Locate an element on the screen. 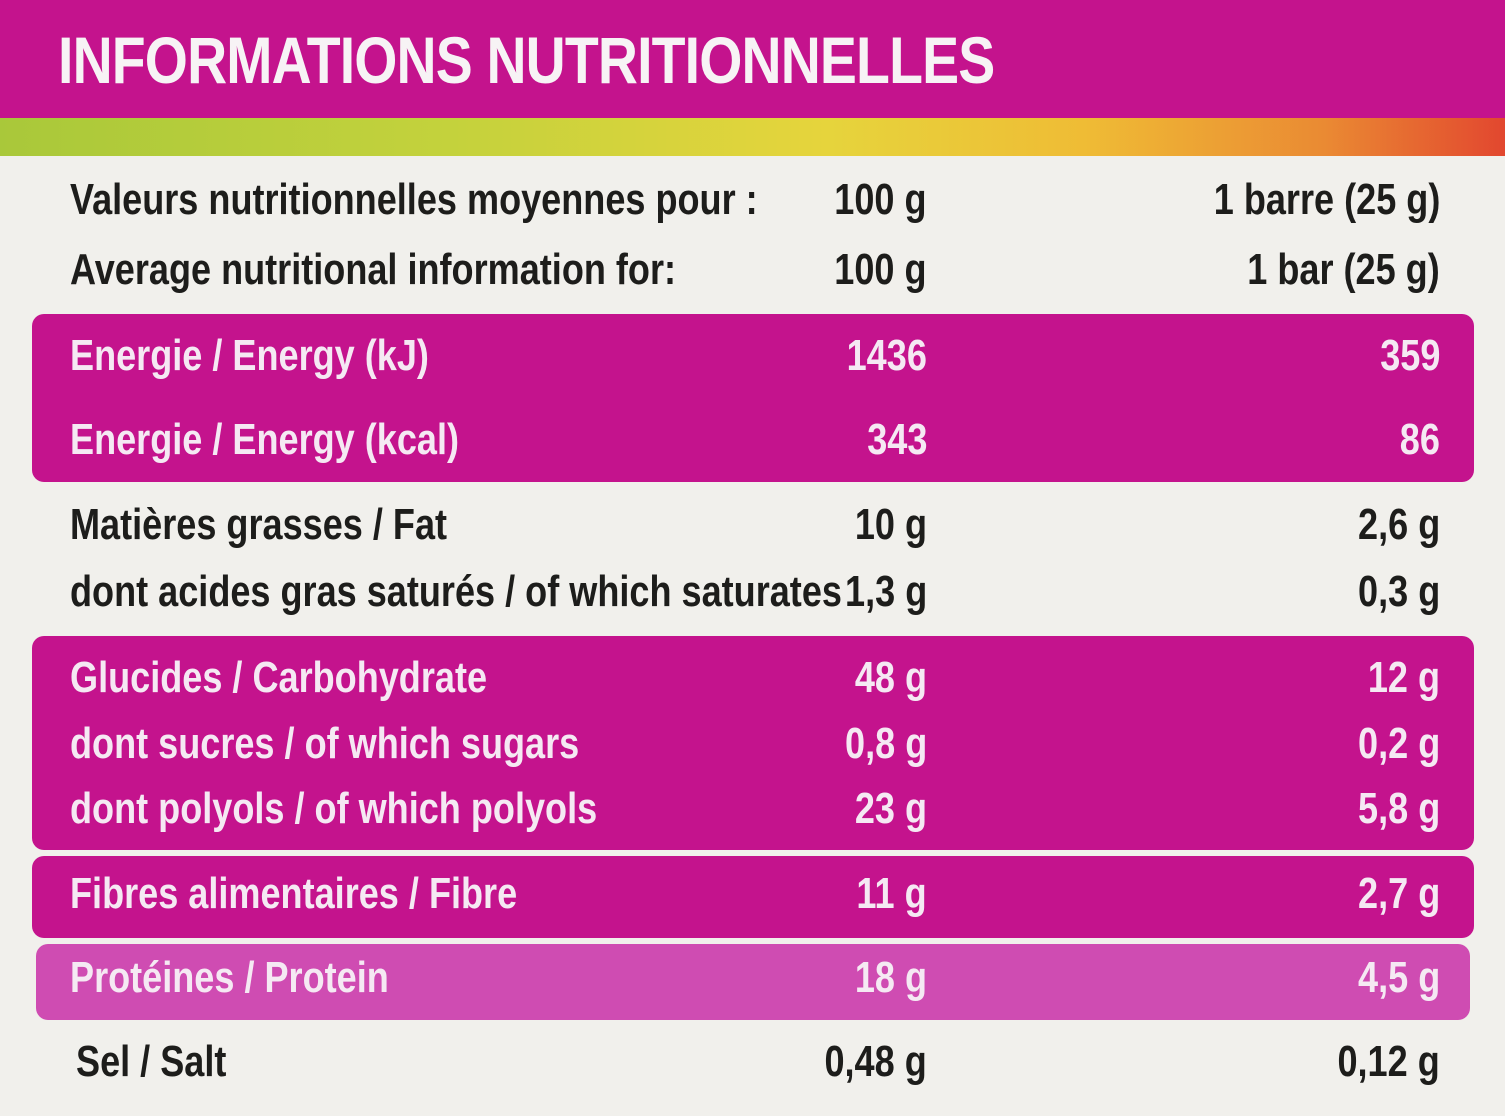 This screenshot has width=1505, height=1116. fibre-band is located at coordinates (753, 897).